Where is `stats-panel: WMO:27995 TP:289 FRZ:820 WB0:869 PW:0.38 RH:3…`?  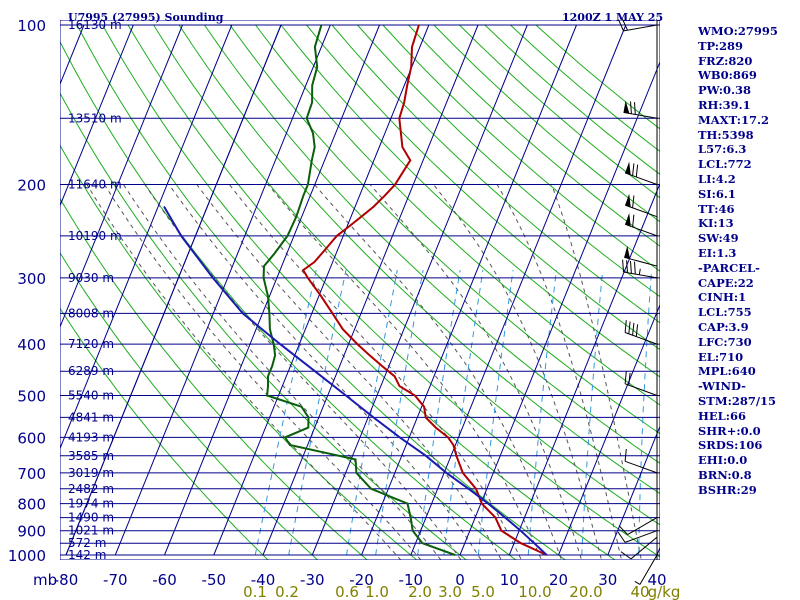 stats-panel: WMO:27995 TP:289 FRZ:820 WB0:869 PW:0.38 RH:3… is located at coordinates (748, 261).